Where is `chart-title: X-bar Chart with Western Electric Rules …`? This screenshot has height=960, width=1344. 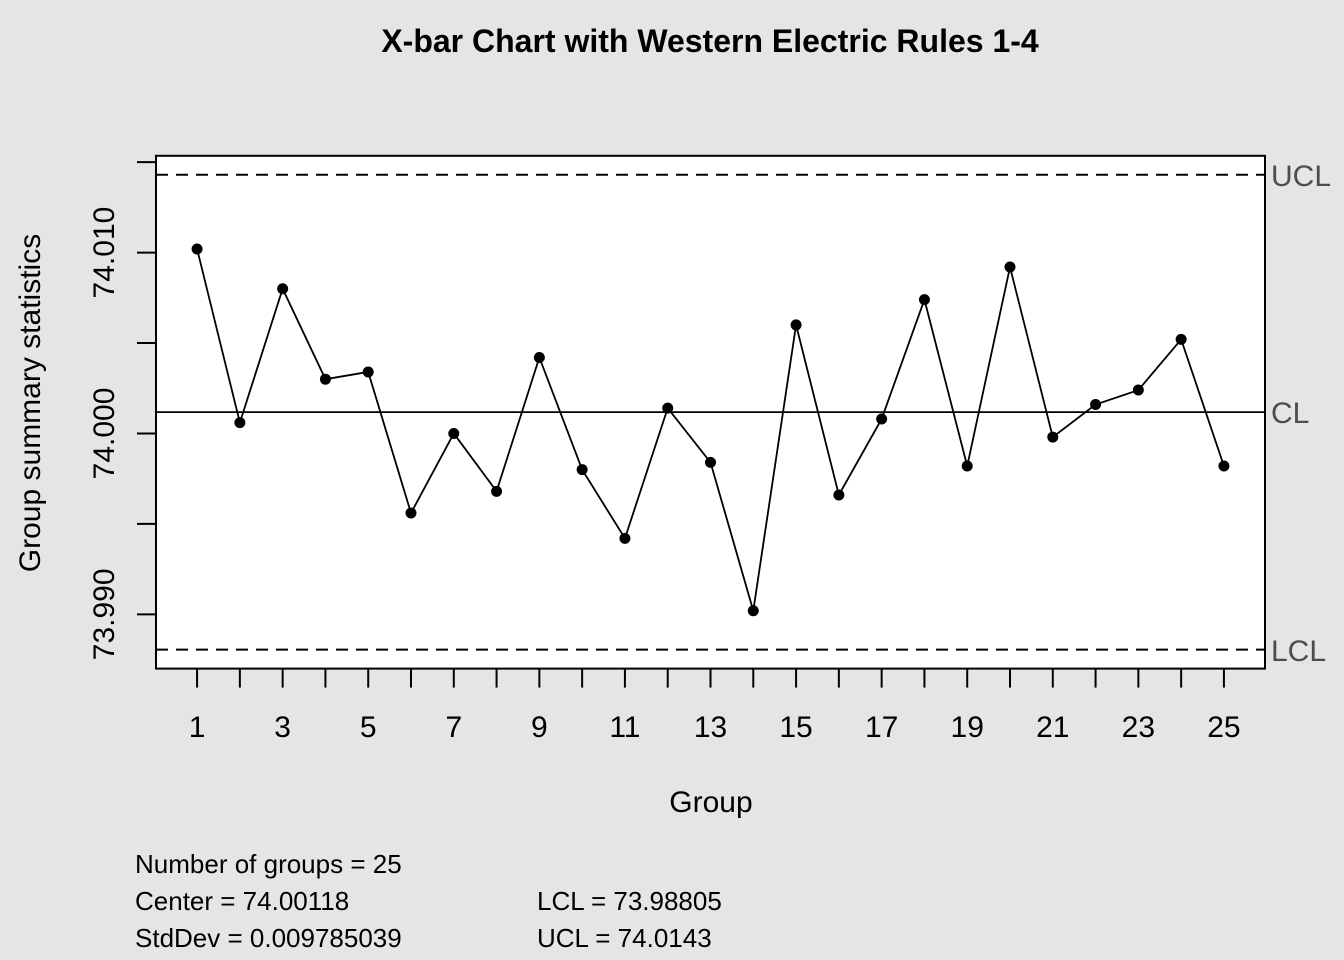 chart-title: X-bar Chart with Western Electric Rules … is located at coordinates (710, 41).